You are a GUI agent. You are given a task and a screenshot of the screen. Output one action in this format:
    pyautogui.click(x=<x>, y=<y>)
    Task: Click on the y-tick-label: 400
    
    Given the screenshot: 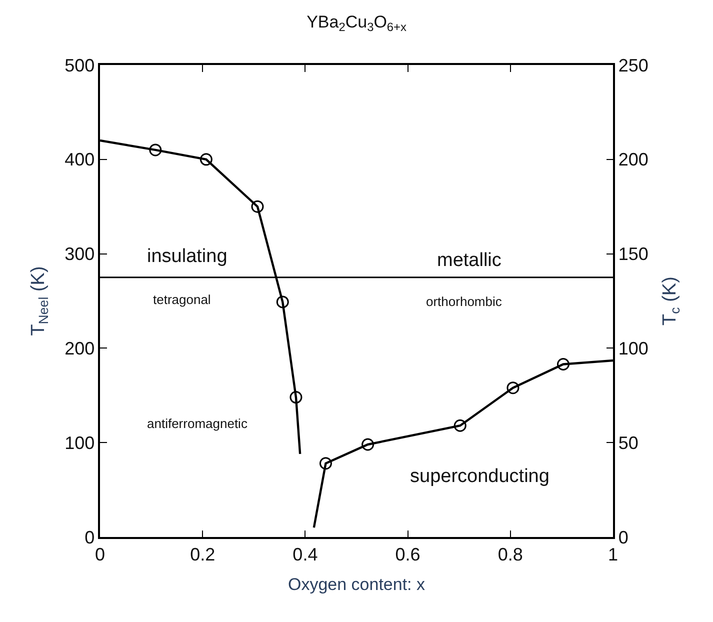 What is the action you would take?
    pyautogui.click(x=79, y=160)
    